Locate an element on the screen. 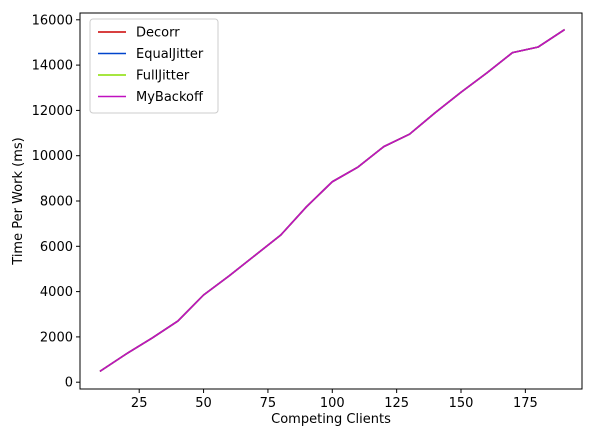 The width and height of the screenshot is (592, 436). x-tick-label: 75 is located at coordinates (268, 403).